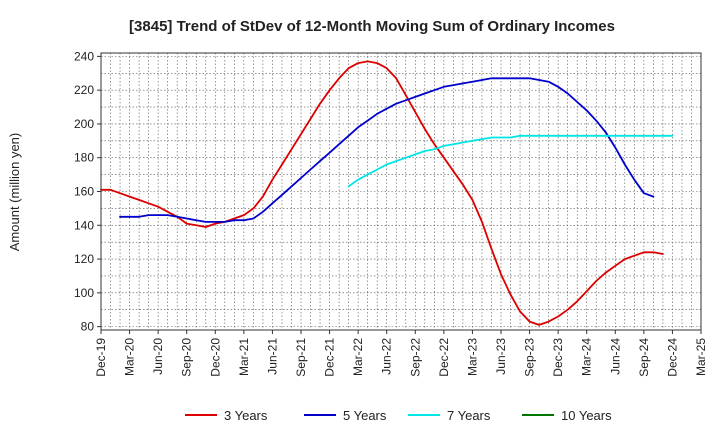  I want to click on y-tick-label: 100, so click(84, 293).